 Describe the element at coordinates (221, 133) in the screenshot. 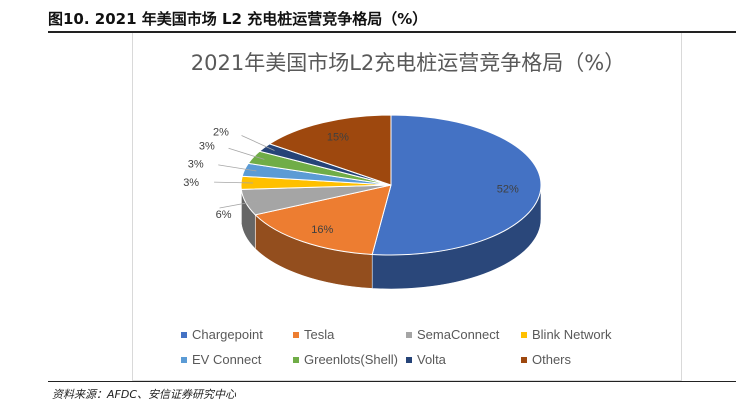

I see `data-label-volta: 2%` at that location.